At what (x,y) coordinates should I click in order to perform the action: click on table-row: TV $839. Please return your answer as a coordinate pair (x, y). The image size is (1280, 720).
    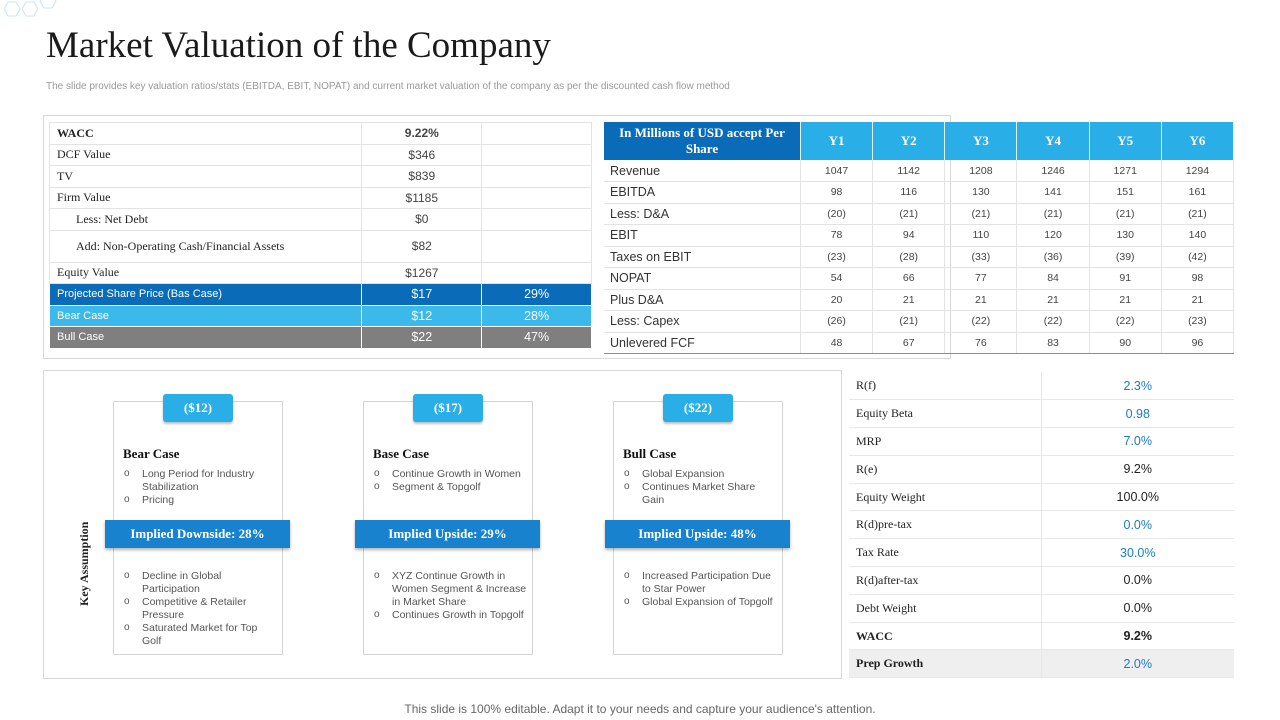
    Looking at the image, I should click on (320, 176).